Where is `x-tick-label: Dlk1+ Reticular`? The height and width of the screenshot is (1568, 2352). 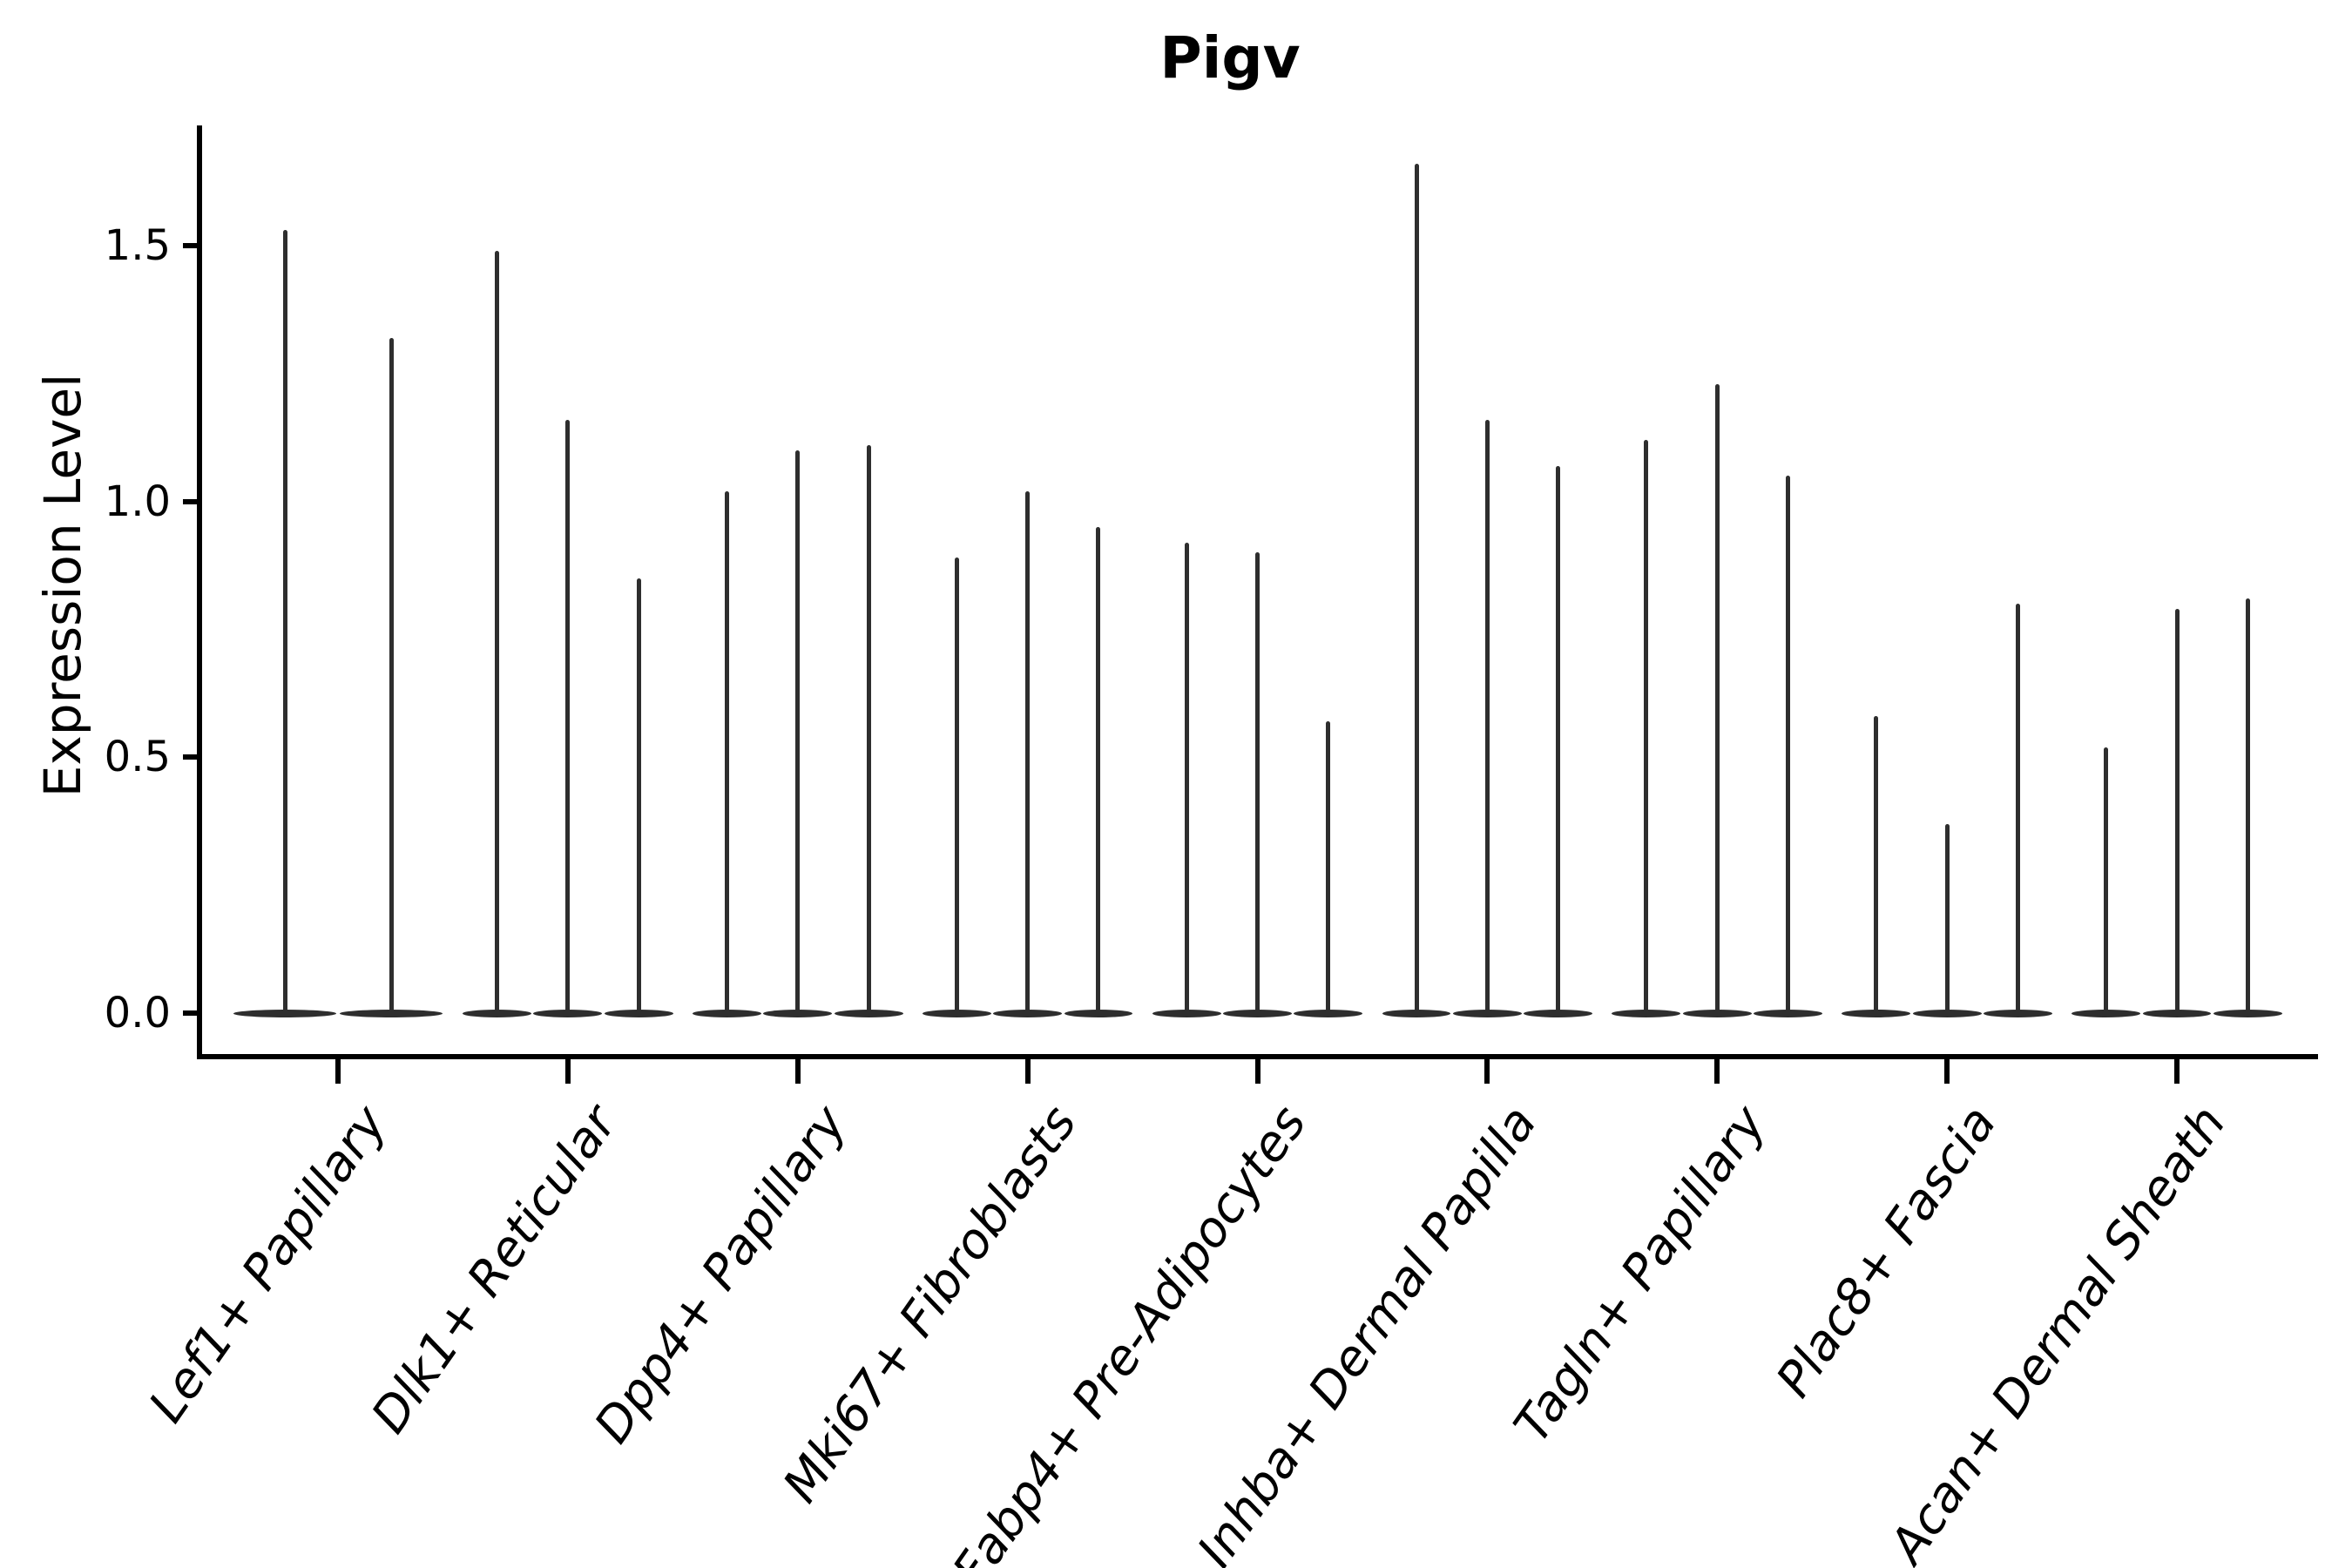 x-tick-label: Dlk1+ Reticular is located at coordinates (495, 1270).